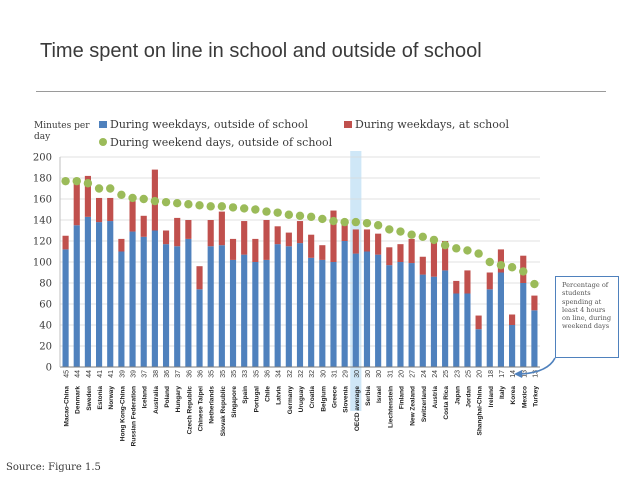 The height and width of the screenshot is (479, 638). What do you see at coordinates (134, 416) in the screenshot?
I see `category-label: Russian Federation` at bounding box center [134, 416].